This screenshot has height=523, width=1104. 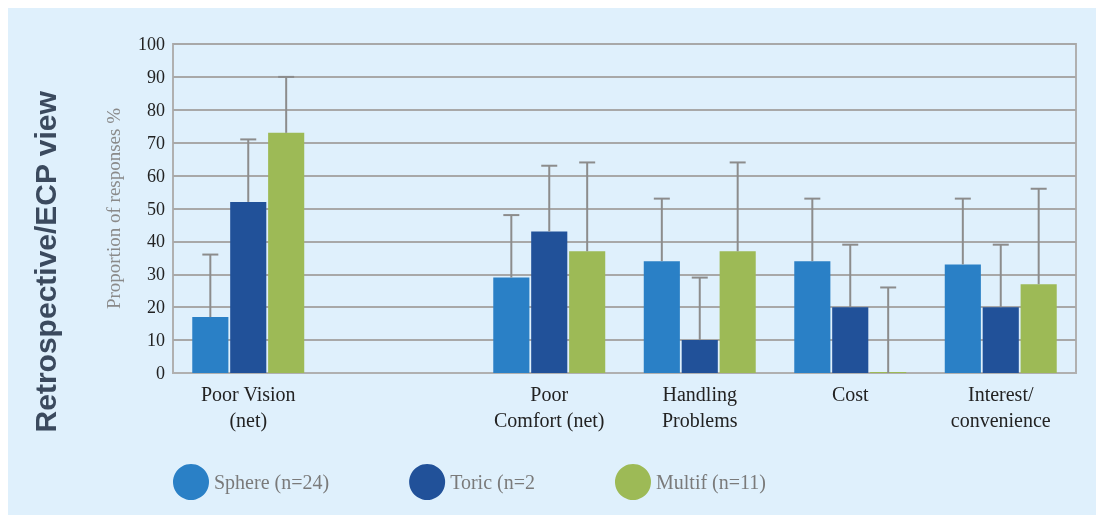 What do you see at coordinates (160, 373) in the screenshot?
I see `y-tick-label: 0` at bounding box center [160, 373].